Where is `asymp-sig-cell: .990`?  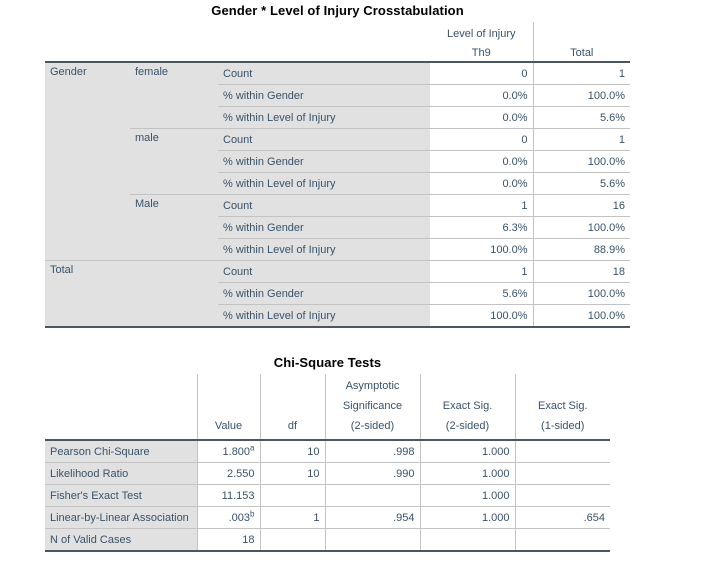
asymp-sig-cell: .990 is located at coordinates (373, 473).